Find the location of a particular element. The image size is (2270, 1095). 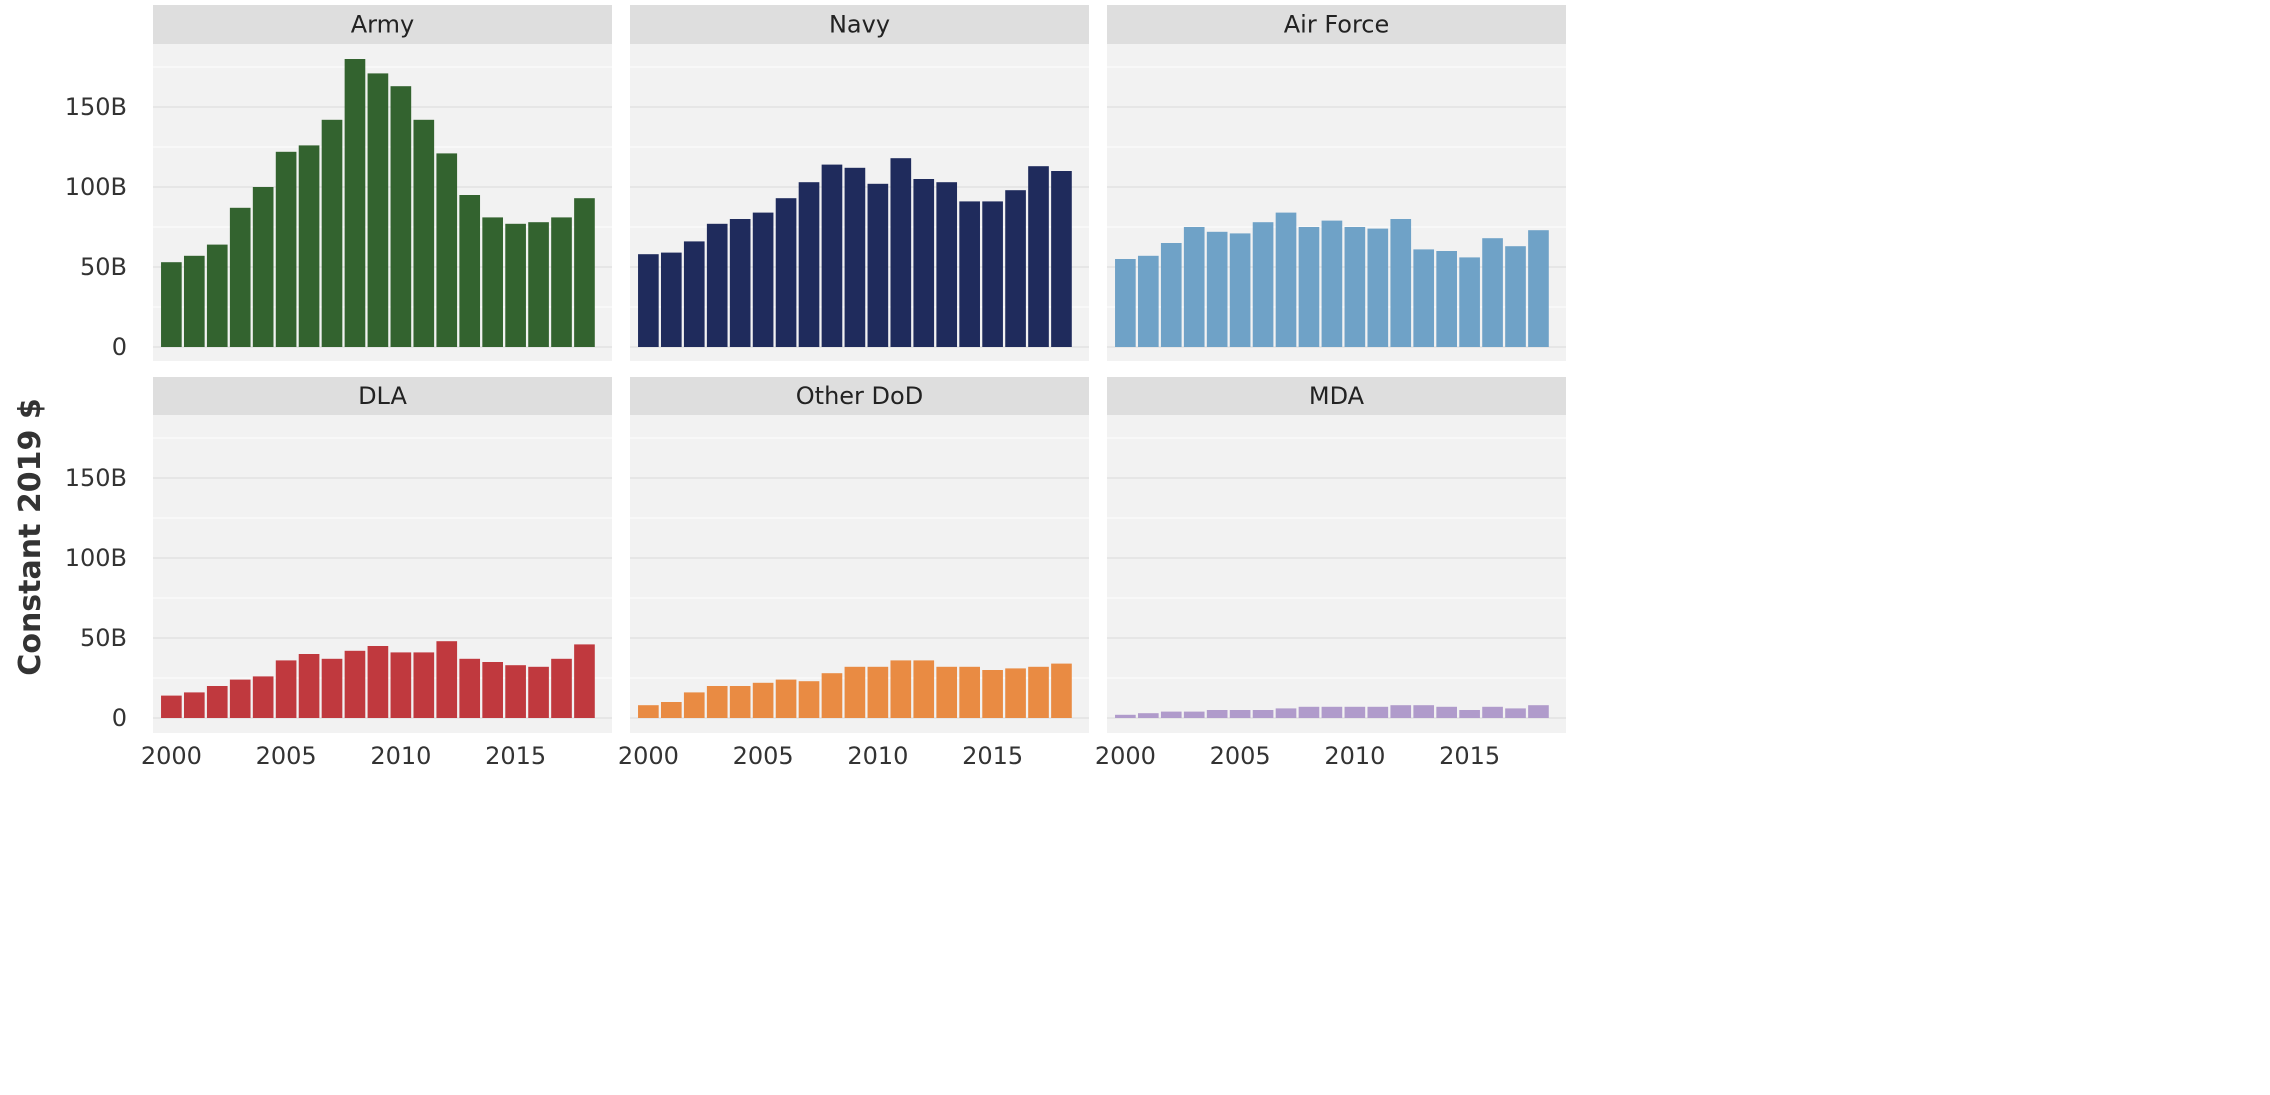

bar-navy-2003 is located at coordinates (717, 285).